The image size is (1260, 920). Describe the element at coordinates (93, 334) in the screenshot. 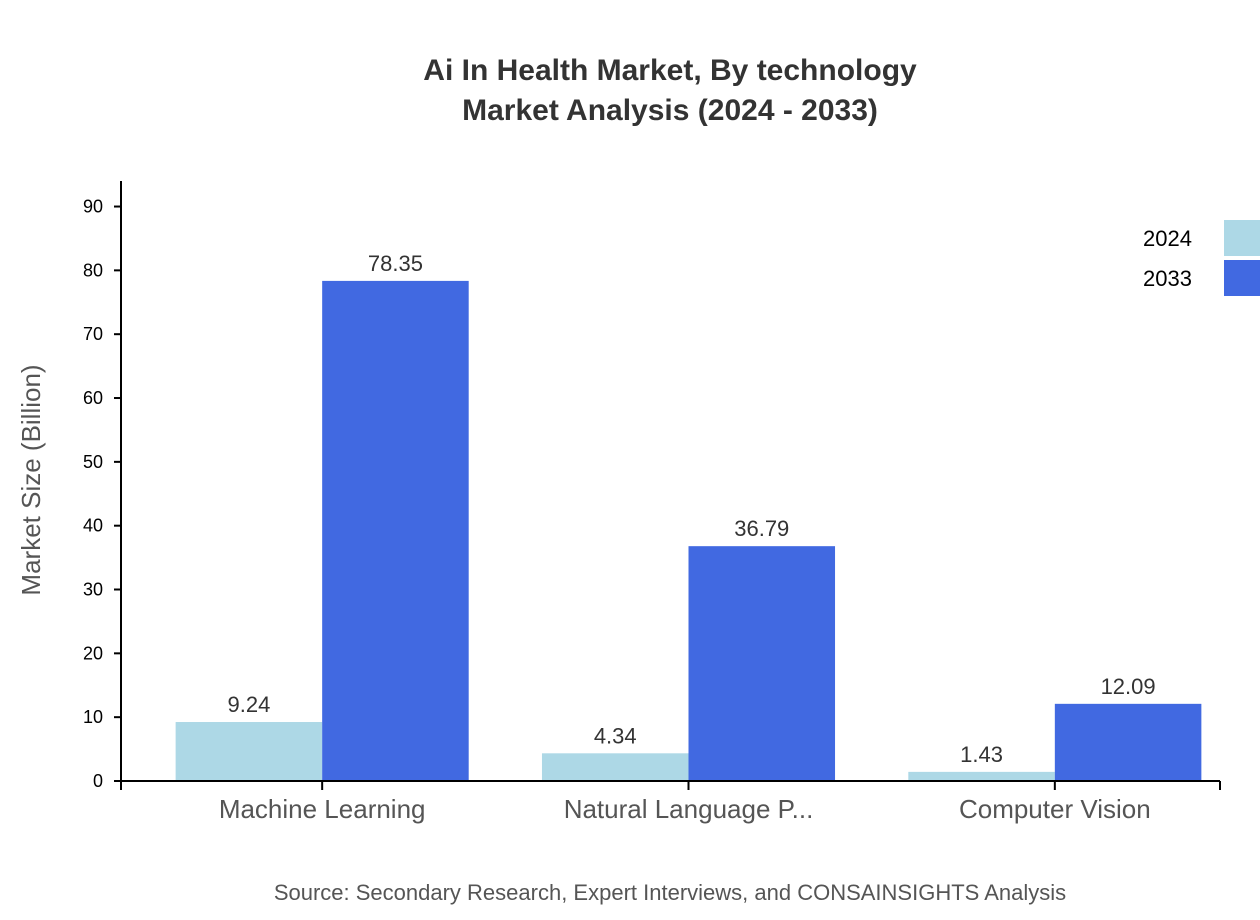

I see `y-tick-label: 70` at that location.